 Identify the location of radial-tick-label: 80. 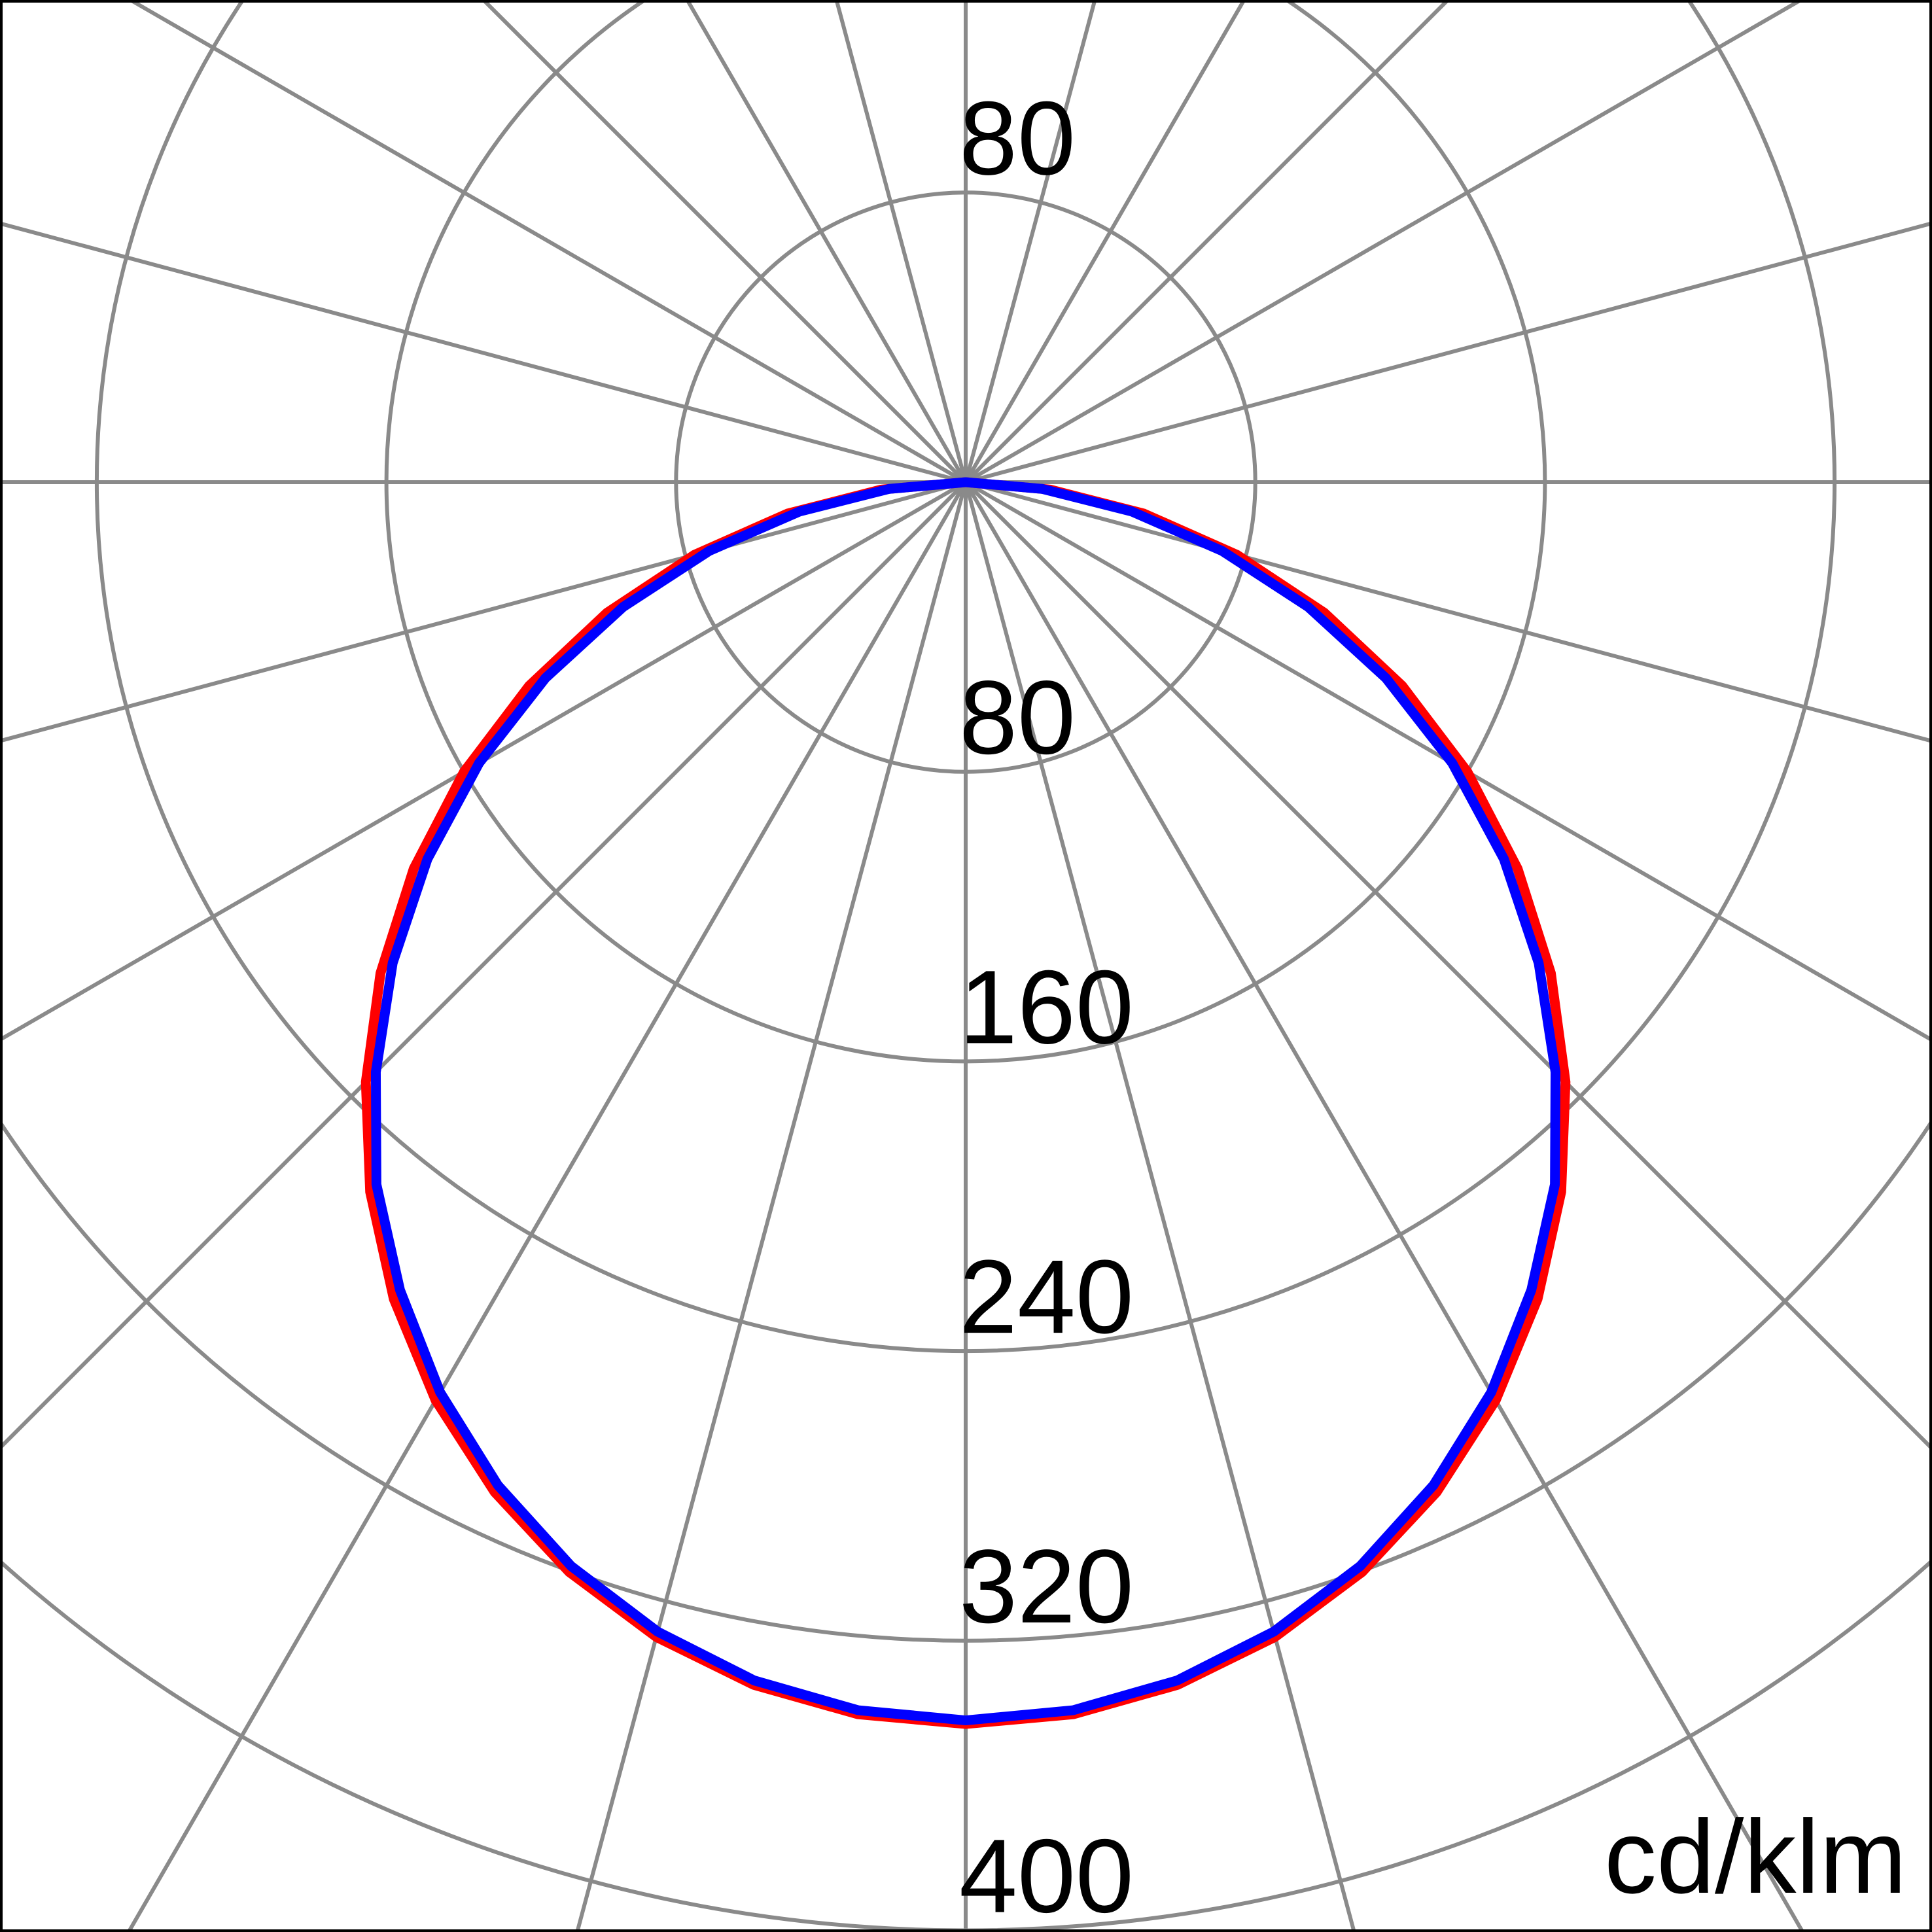
(1017, 717).